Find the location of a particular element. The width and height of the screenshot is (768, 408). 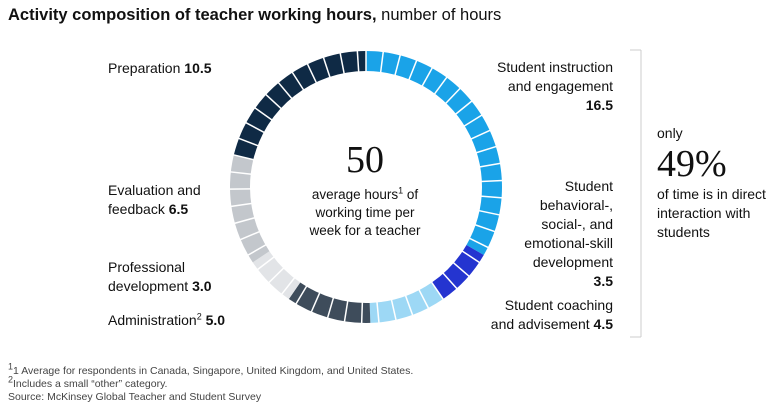

center-text-after: of working time per week for a teacher is located at coordinates (365, 212).